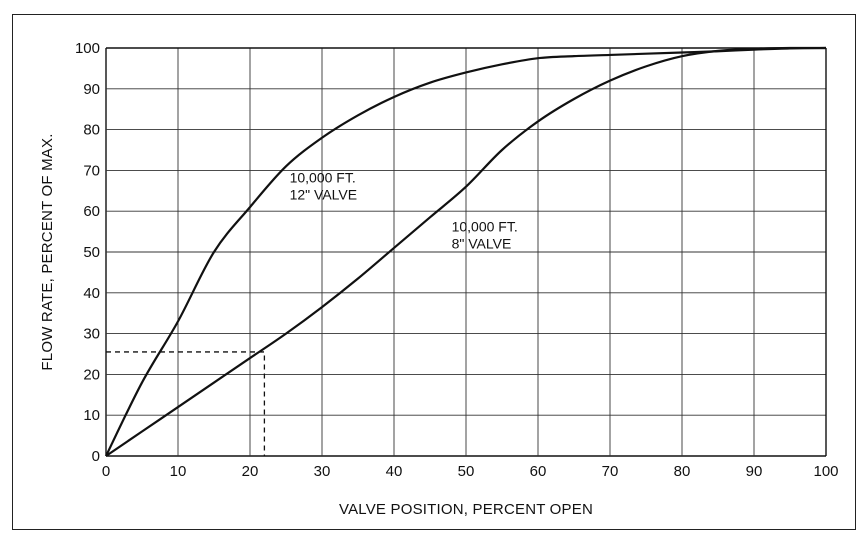  I want to click on y-axis-title: FLOW RATE, PERCENT OF MAX., so click(47, 251).